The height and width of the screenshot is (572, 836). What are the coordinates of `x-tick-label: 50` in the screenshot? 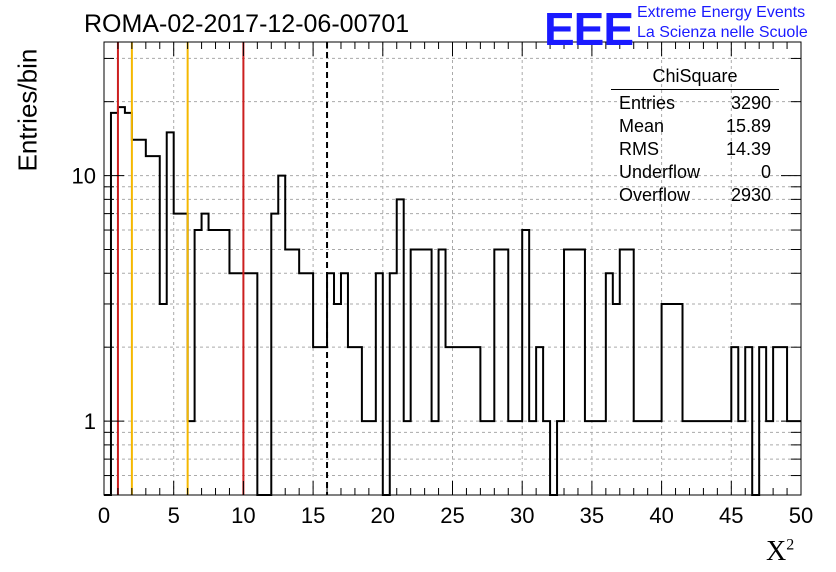 It's located at (801, 515).